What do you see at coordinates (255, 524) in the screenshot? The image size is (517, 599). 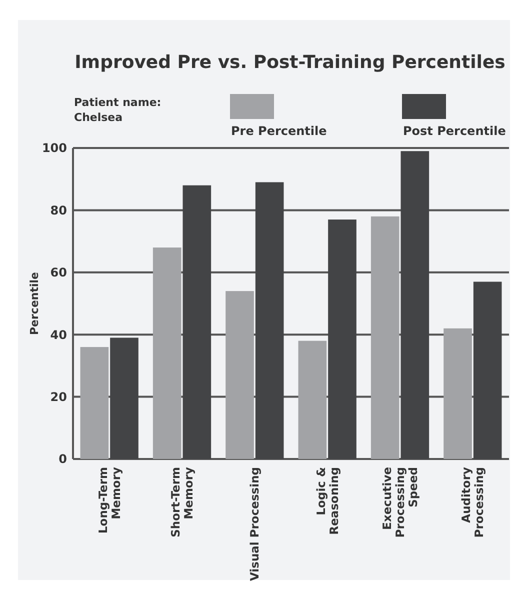 I see `x-tick-label: Visual Processing` at bounding box center [255, 524].